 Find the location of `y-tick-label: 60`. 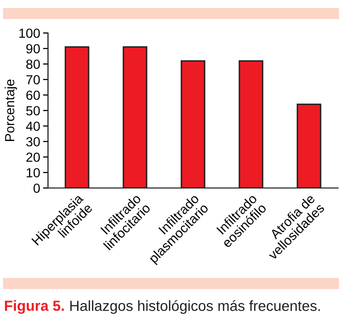

y-tick-label: 60 is located at coordinates (33, 95).